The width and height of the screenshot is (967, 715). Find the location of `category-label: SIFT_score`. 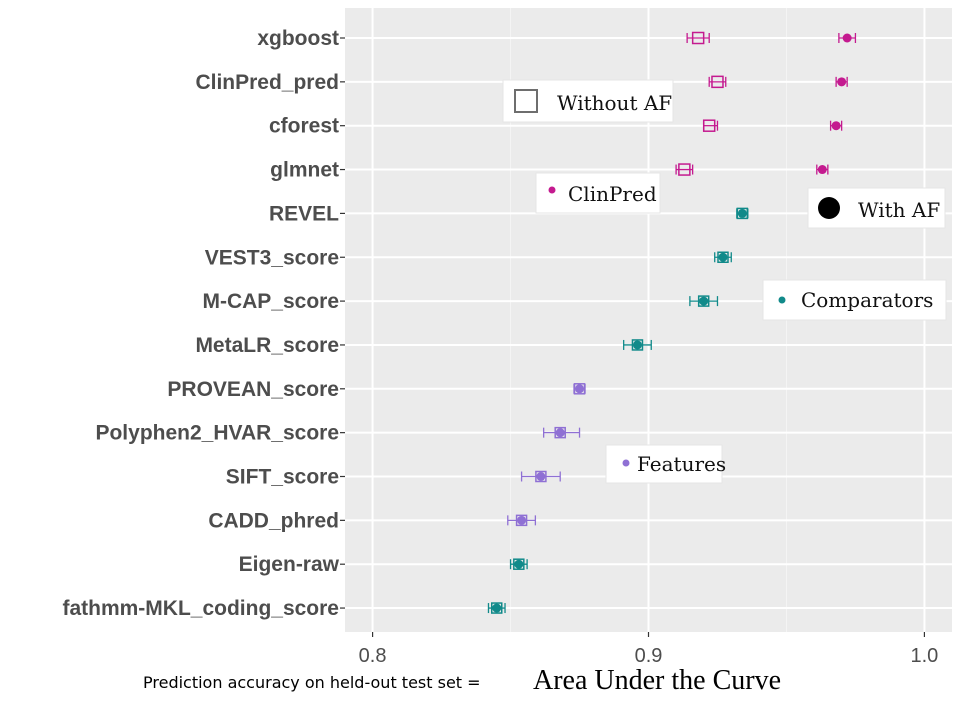

category-label: SIFT_score is located at coordinates (282, 477).